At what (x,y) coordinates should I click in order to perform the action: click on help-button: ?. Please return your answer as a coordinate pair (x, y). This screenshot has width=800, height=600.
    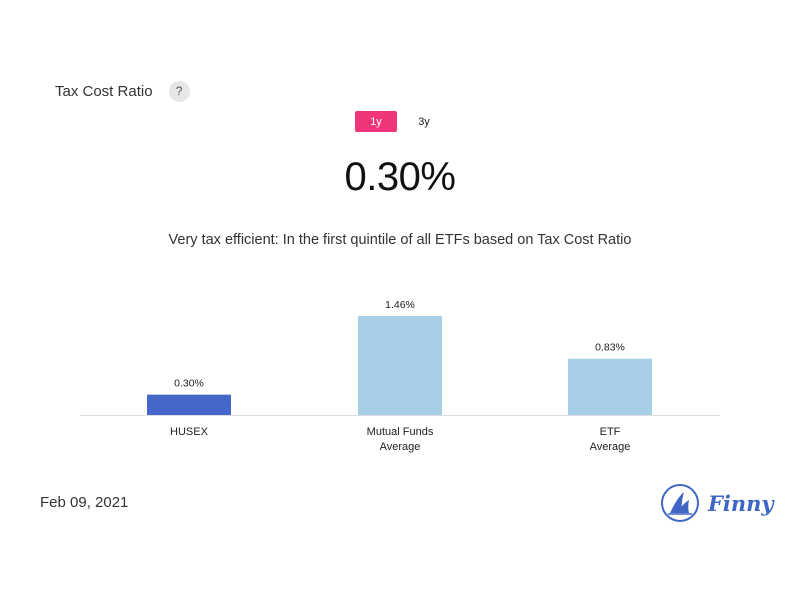
    Looking at the image, I should click on (179, 91).